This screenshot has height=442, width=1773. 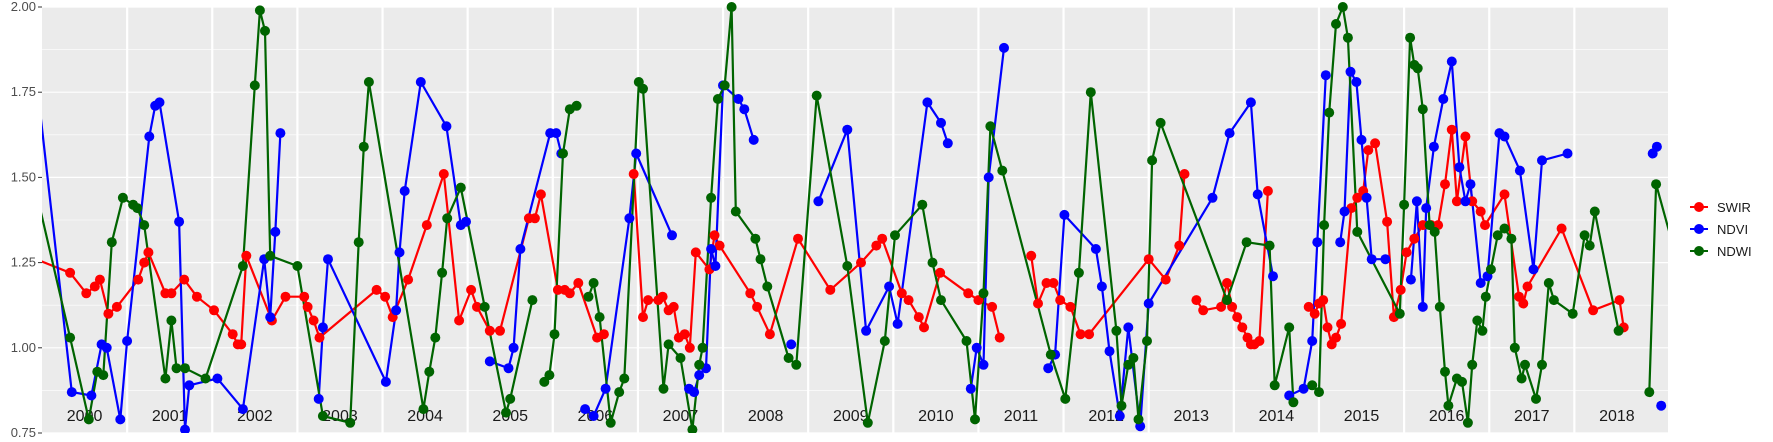 I want to click on year-label: 2009, so click(x=851, y=416).